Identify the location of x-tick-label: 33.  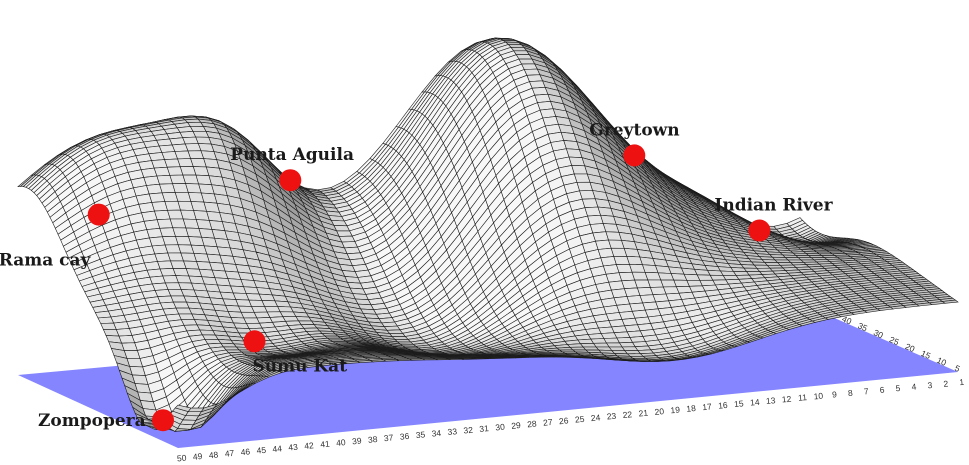
(452, 431).